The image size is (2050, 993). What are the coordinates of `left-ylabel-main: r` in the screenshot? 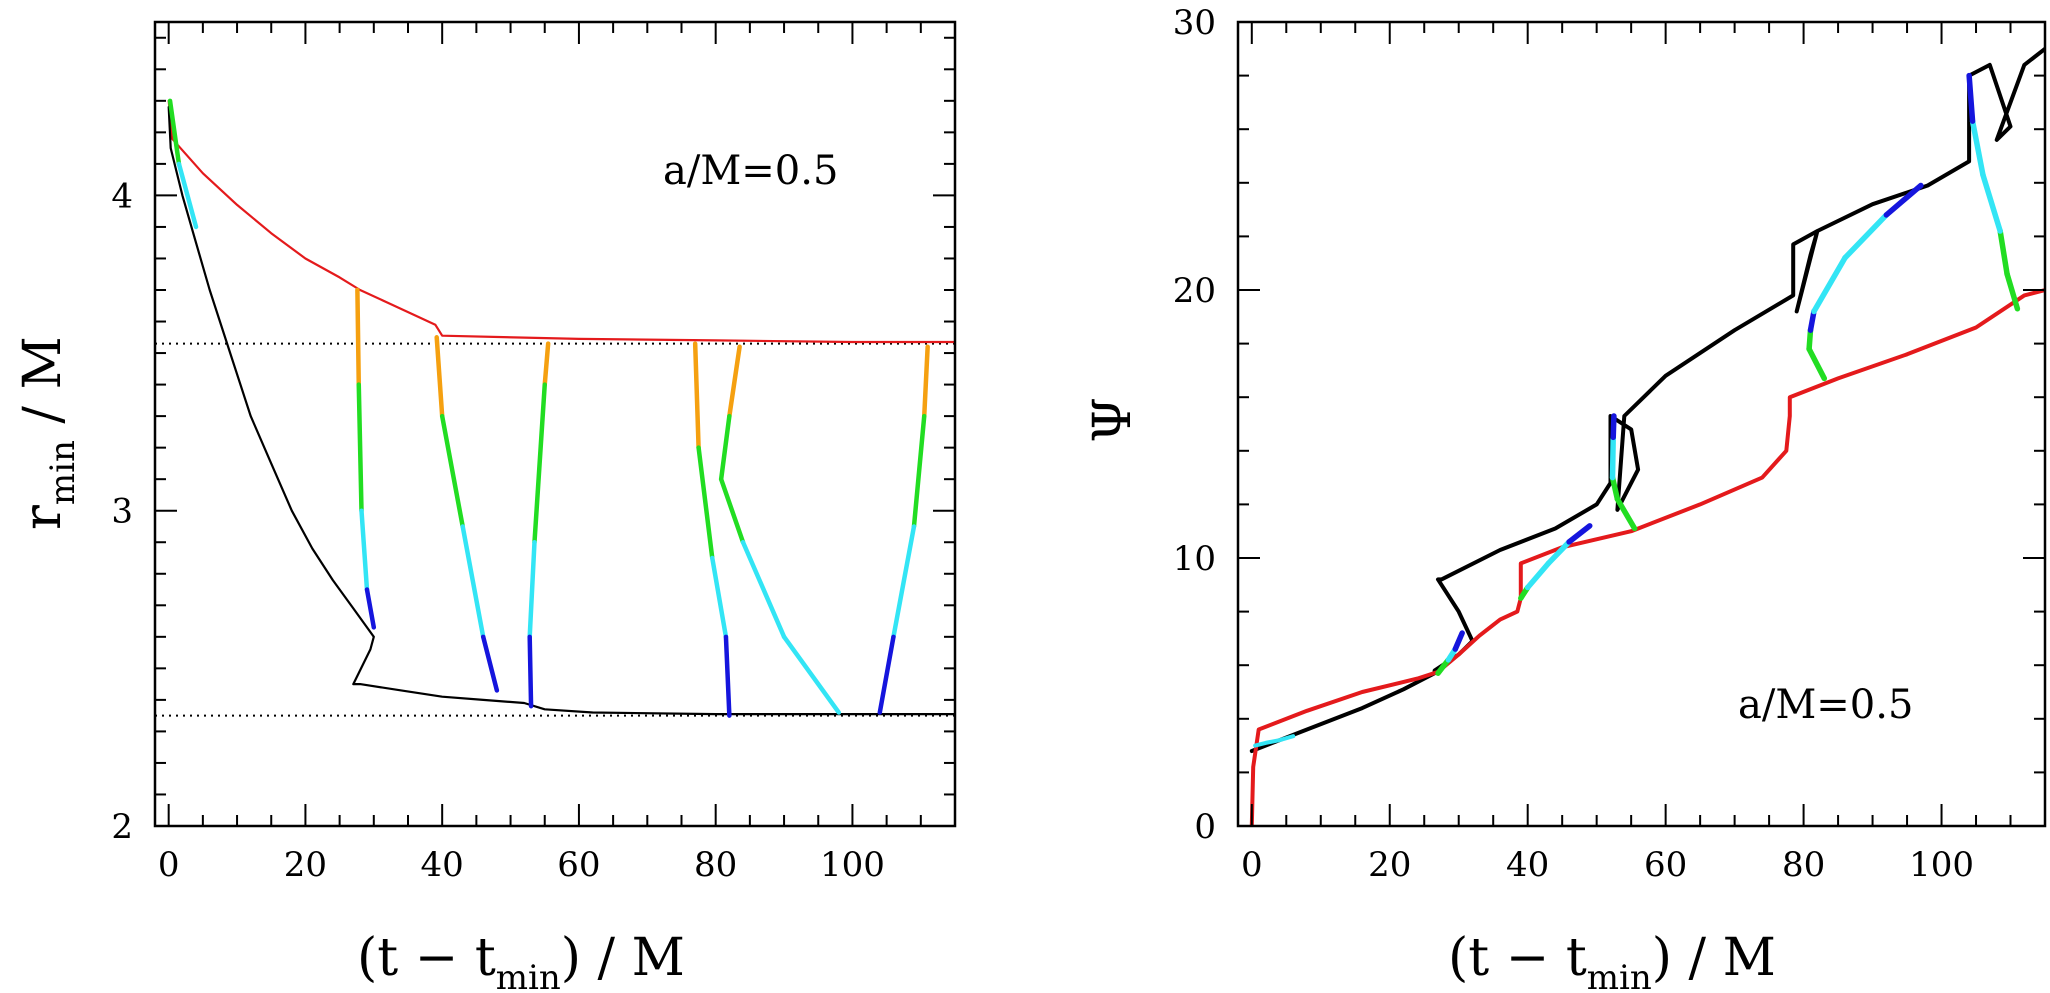 It's located at (43, 517).